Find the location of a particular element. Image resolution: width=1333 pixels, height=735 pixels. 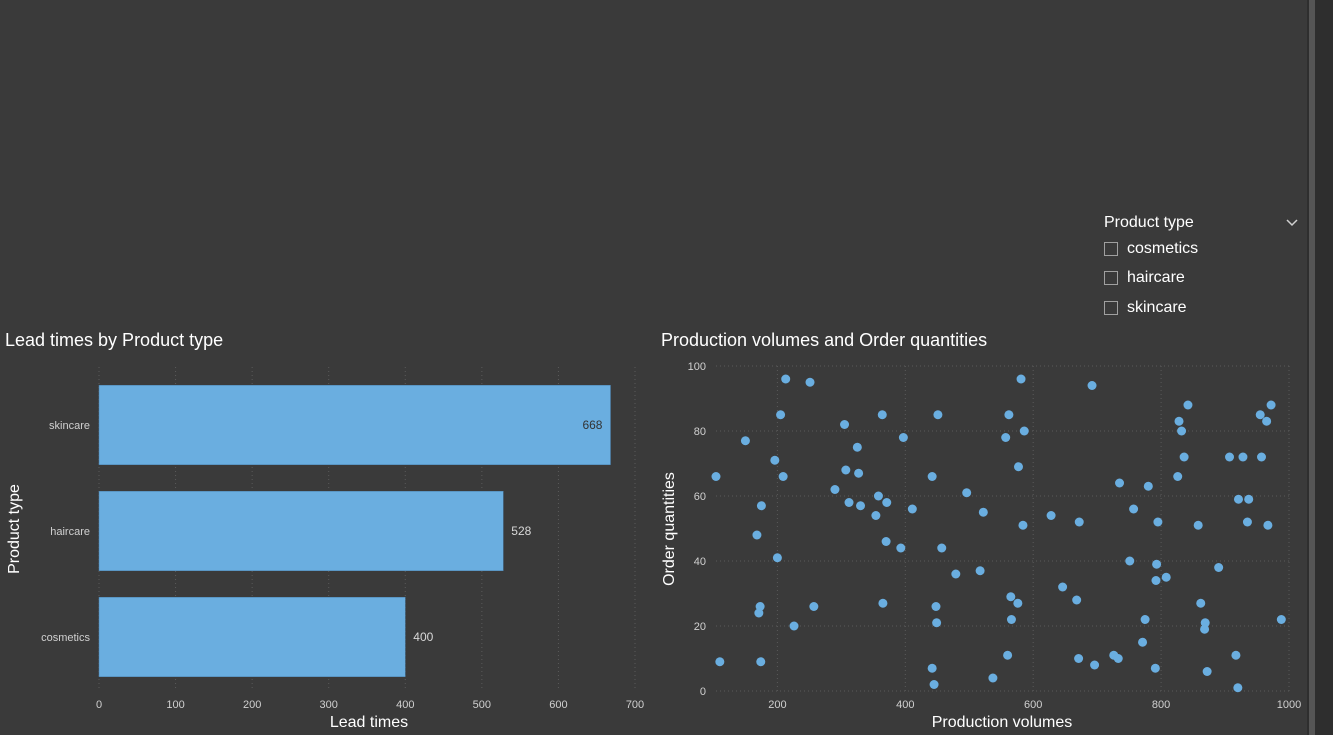

x-axis-title: Production volumes is located at coordinates (1002, 722).